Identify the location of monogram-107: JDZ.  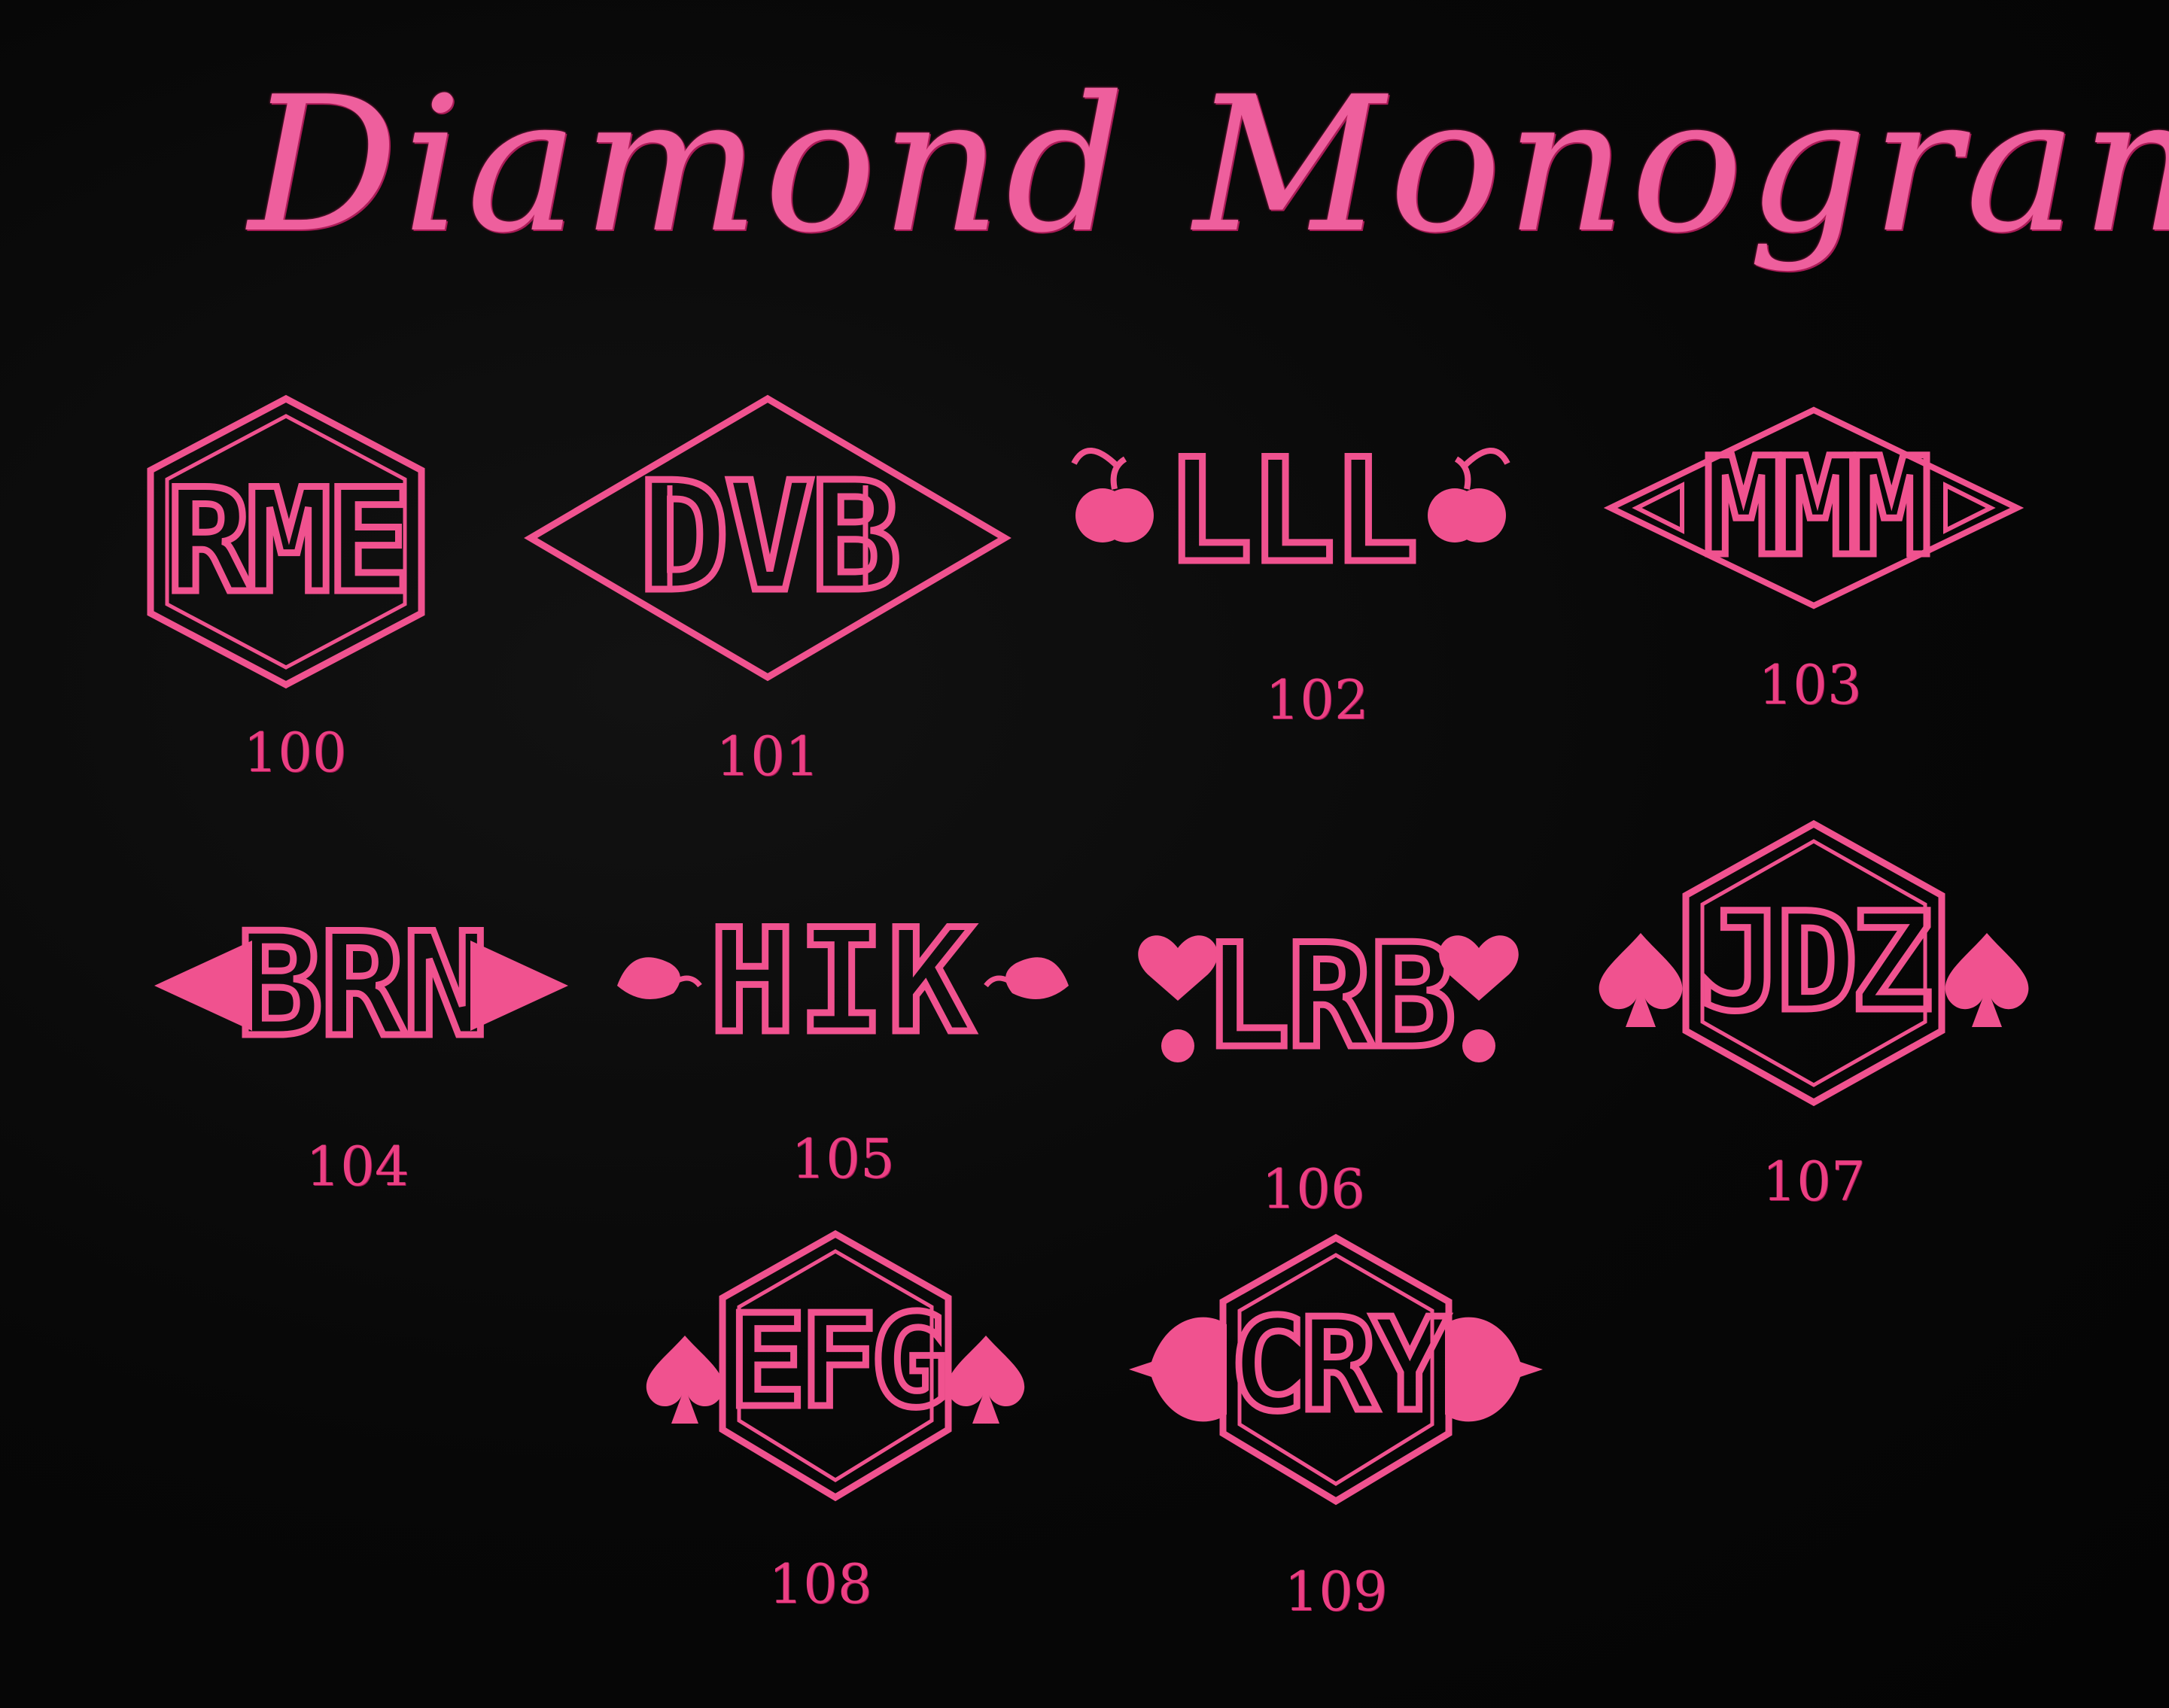
(1814, 963).